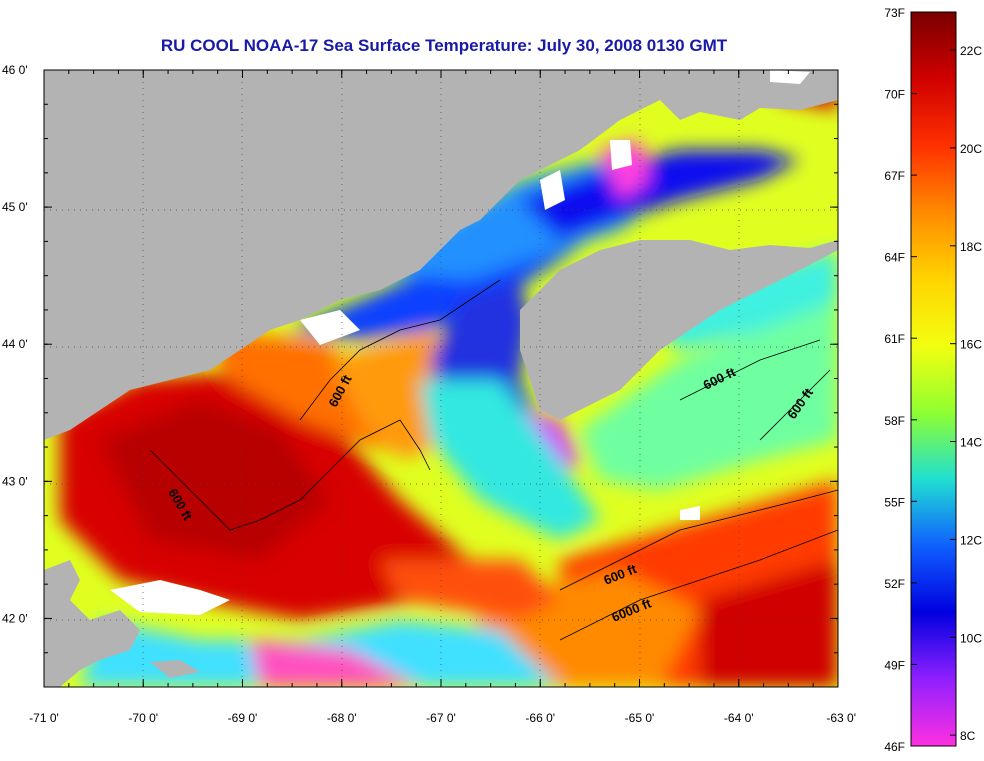 This screenshot has height=761, width=984. Describe the element at coordinates (894, 665) in the screenshot. I see `colorbar-f-label: 49F` at that location.